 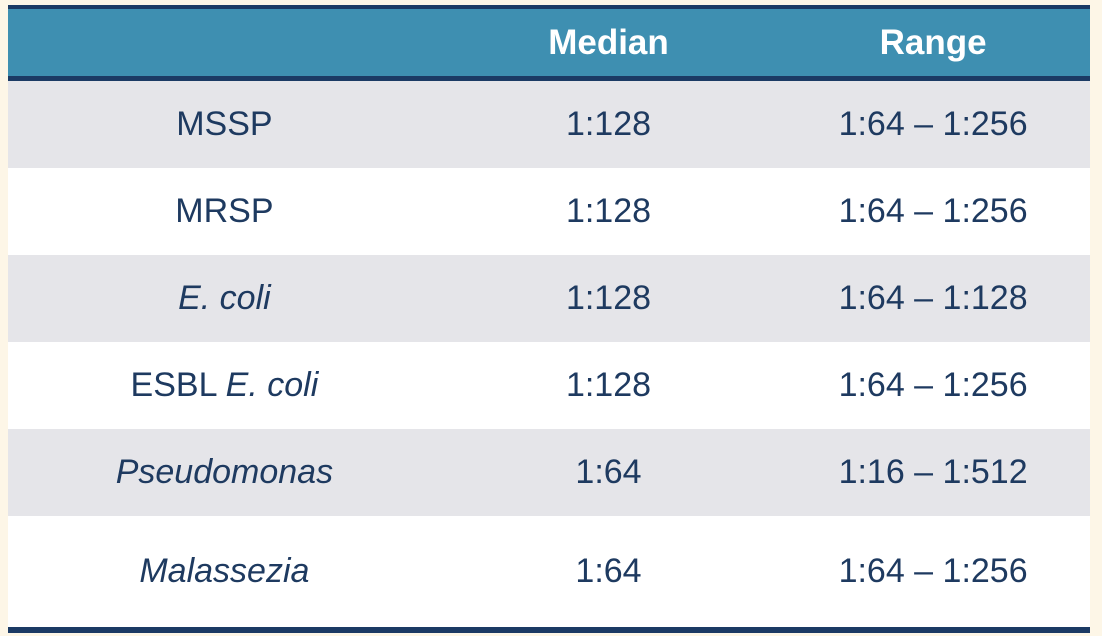 I want to click on organism-name-plain: MRSP, so click(x=224, y=211).